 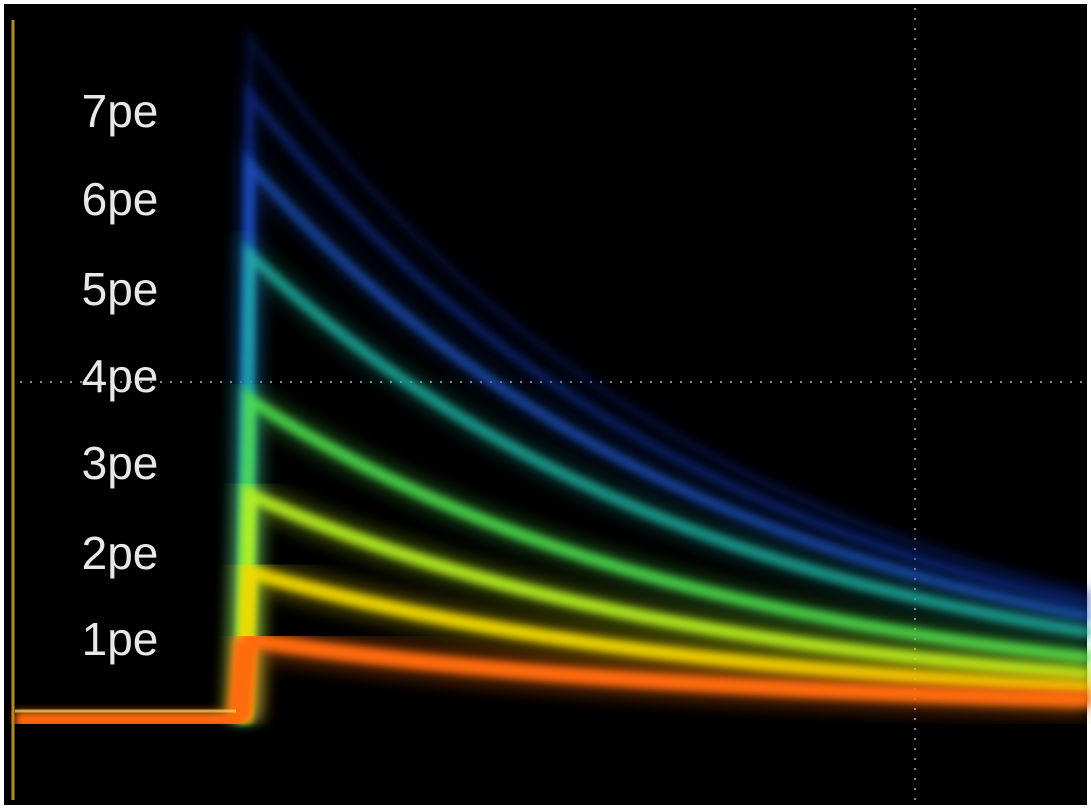 I want to click on pe-label: 3pe, so click(x=120, y=463).